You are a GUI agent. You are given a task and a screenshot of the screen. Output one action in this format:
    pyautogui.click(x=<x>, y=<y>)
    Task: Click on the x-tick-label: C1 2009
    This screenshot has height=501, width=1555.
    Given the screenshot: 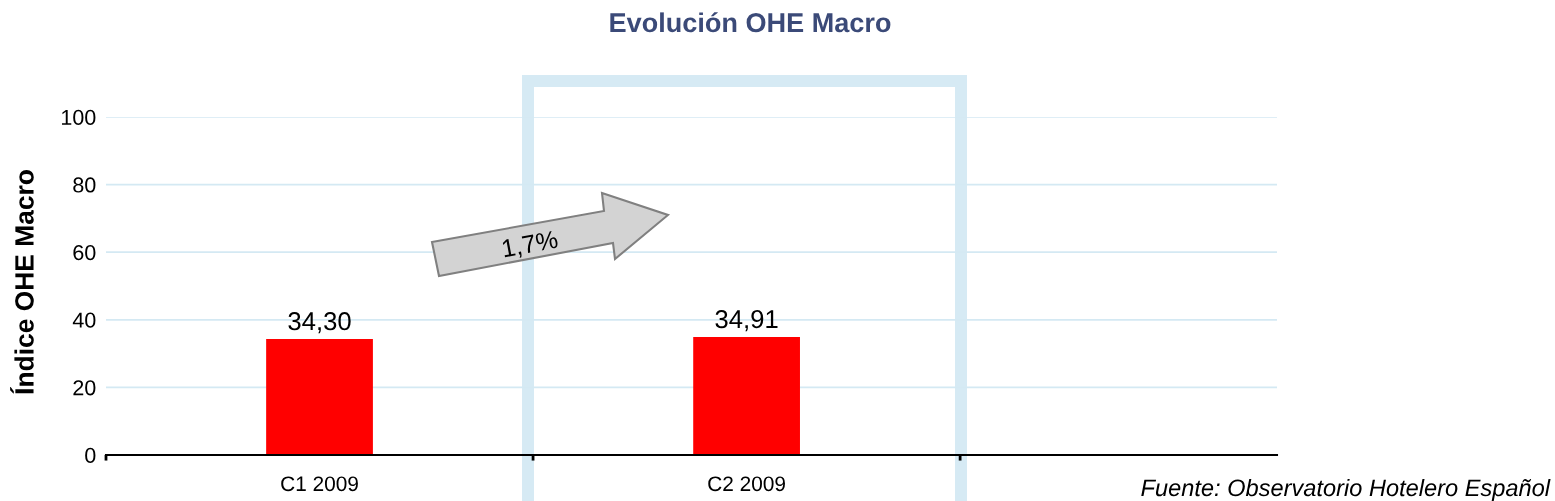 What is the action you would take?
    pyautogui.click(x=319, y=484)
    